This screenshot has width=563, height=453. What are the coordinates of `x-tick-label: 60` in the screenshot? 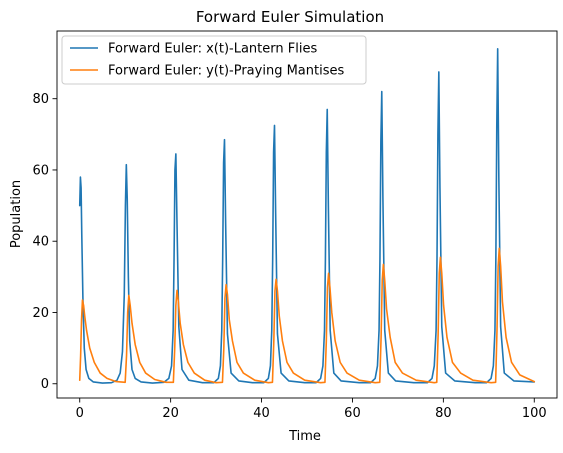 It's located at (352, 413).